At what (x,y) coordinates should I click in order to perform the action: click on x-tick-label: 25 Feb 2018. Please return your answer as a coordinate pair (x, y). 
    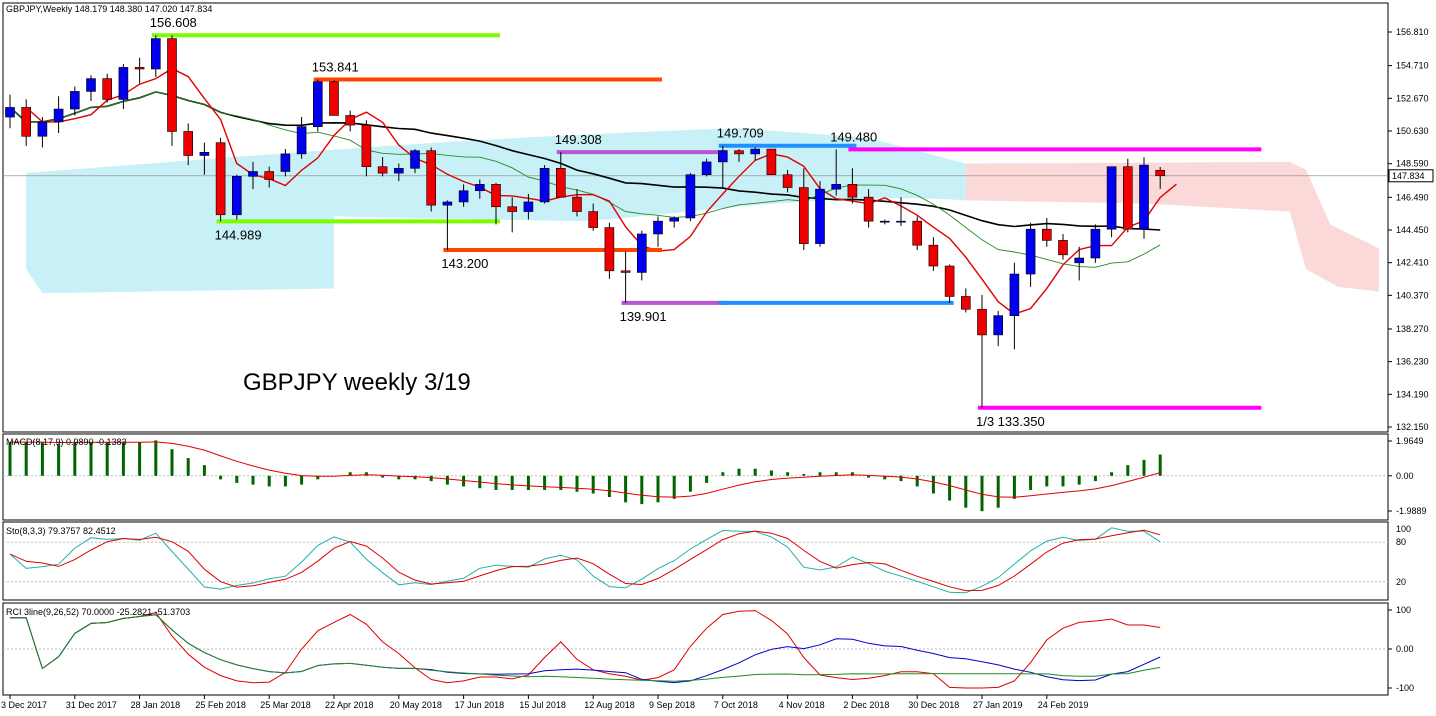
    Looking at the image, I should click on (220, 705).